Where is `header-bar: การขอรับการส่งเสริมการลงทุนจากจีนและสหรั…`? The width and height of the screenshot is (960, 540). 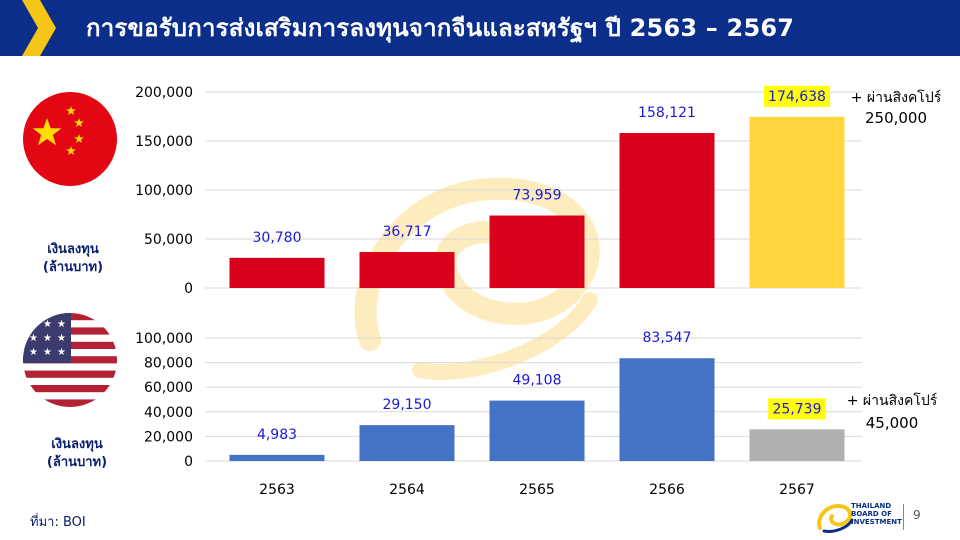
header-bar: การขอรับการส่งเสริมการลงทุนจากจีนและสหรั… is located at coordinates (480, 28).